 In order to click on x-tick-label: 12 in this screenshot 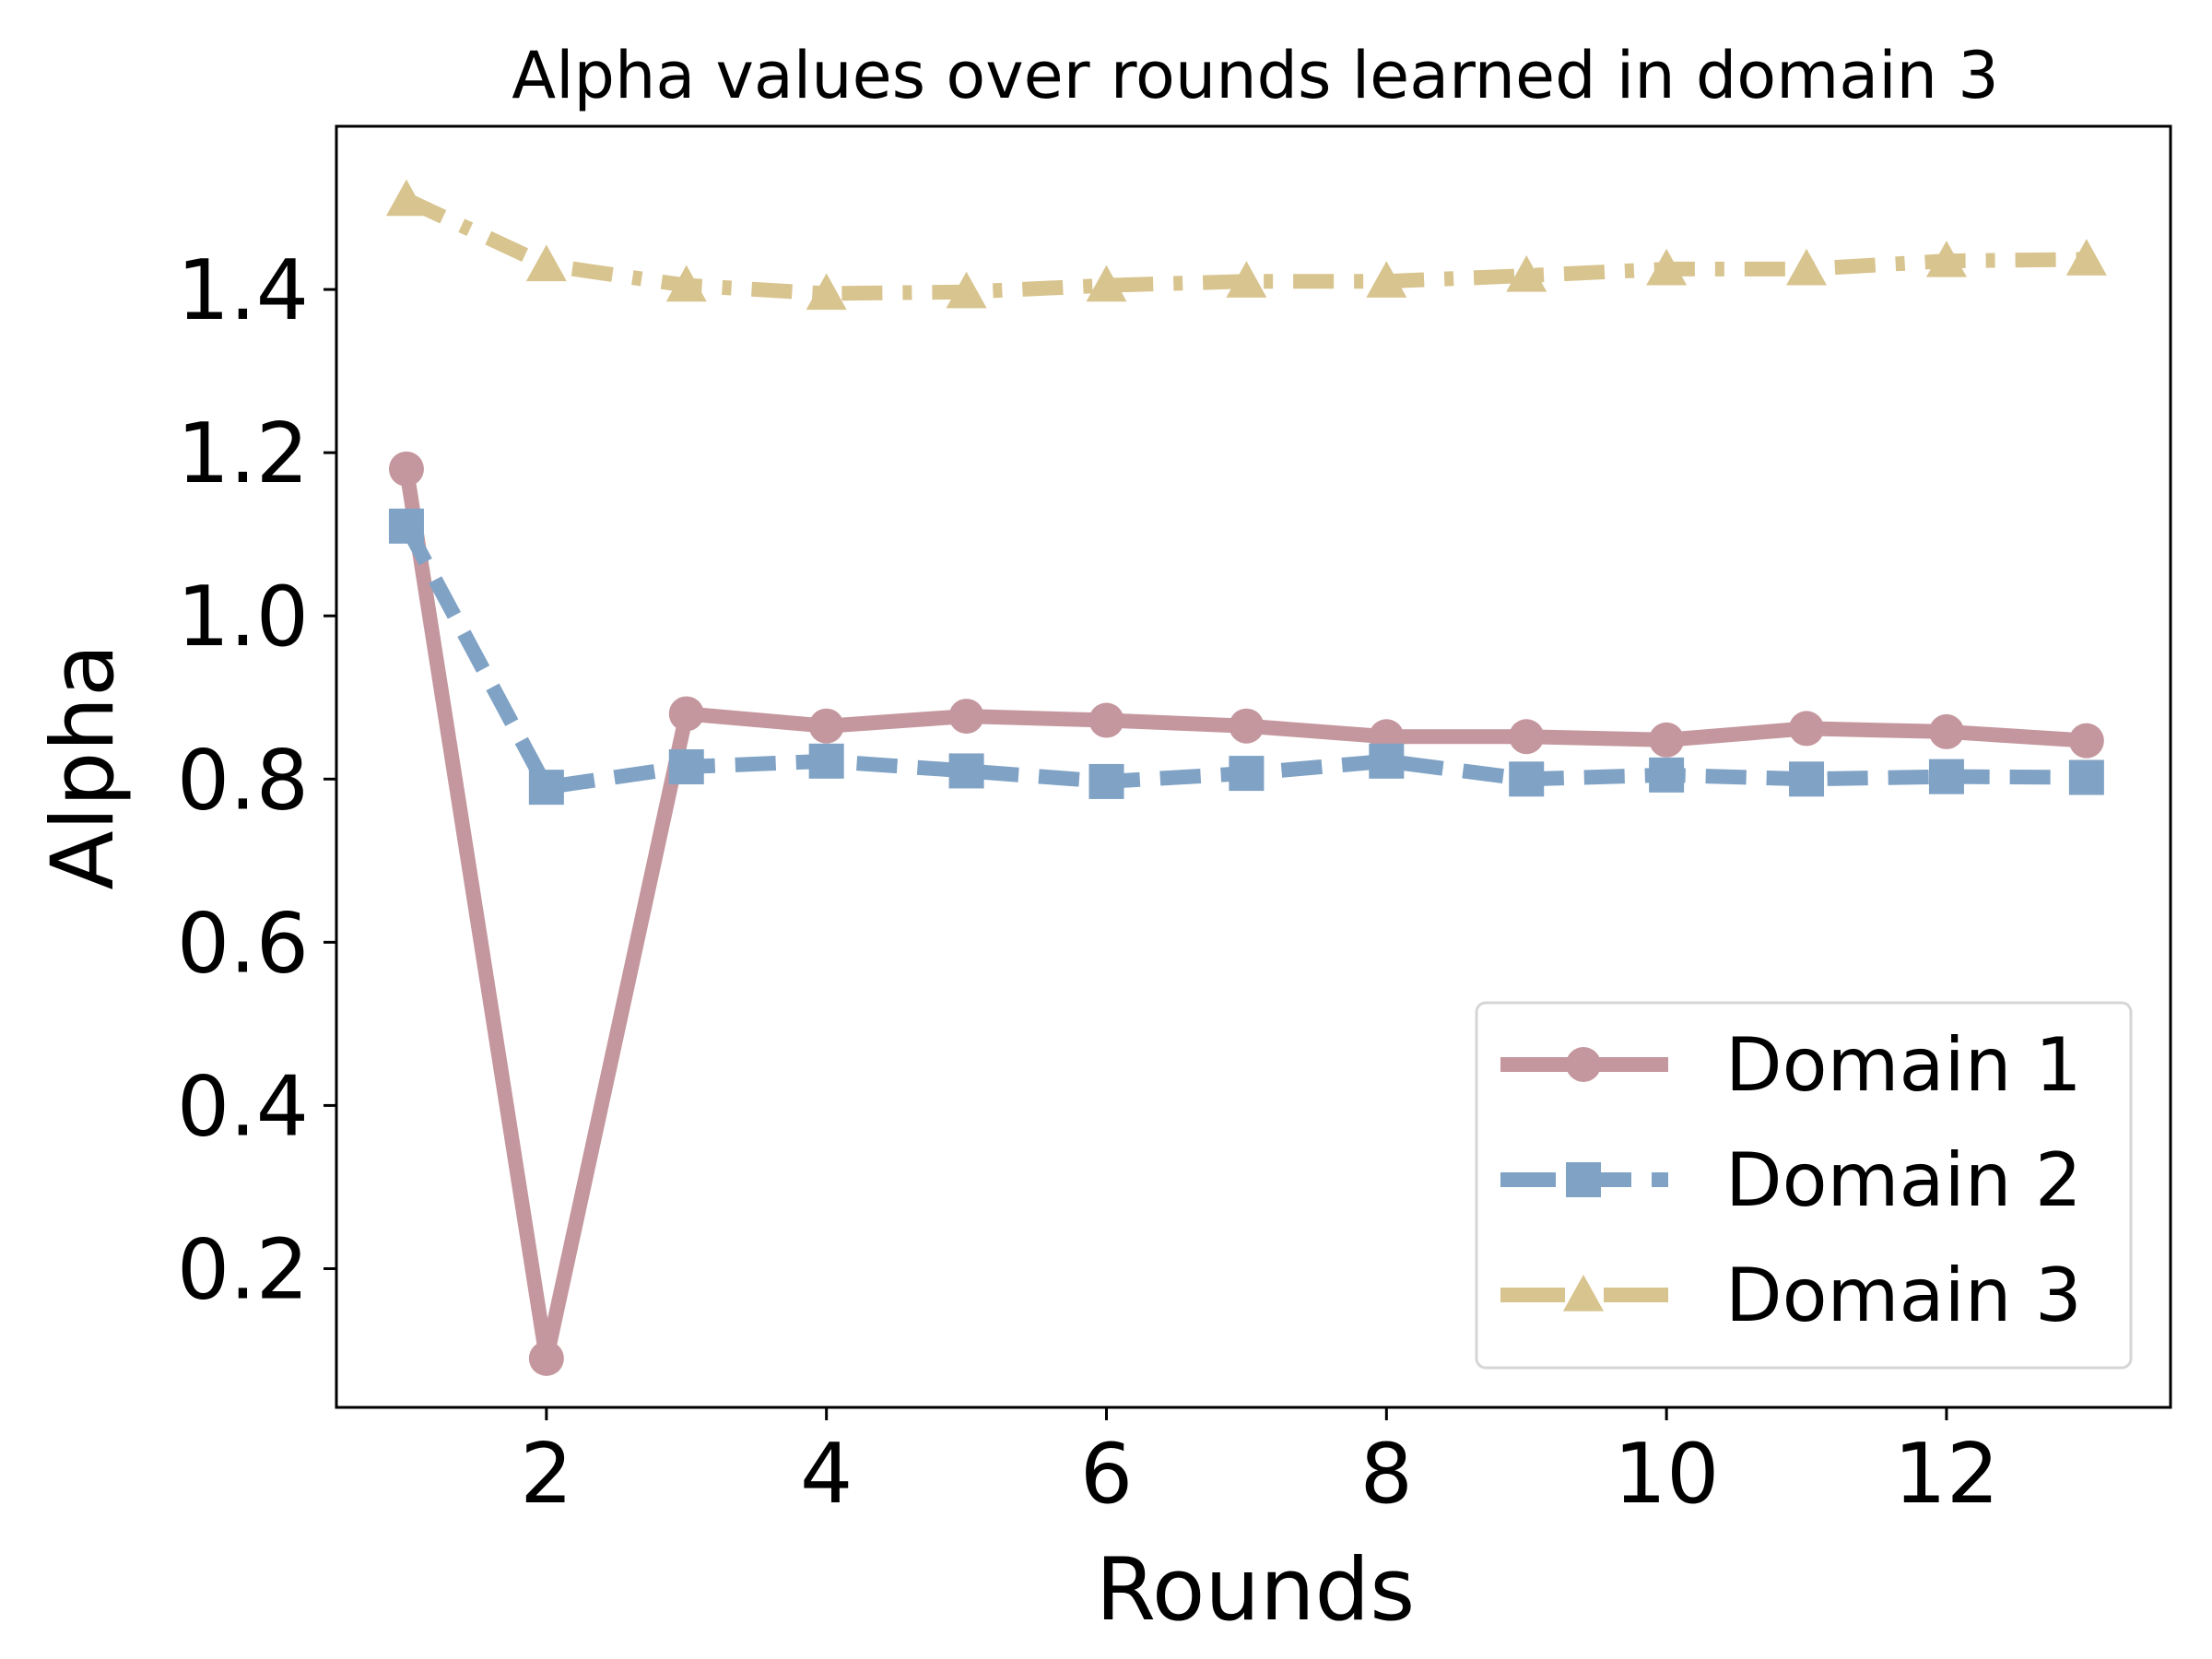, I will do `click(1947, 1474)`.